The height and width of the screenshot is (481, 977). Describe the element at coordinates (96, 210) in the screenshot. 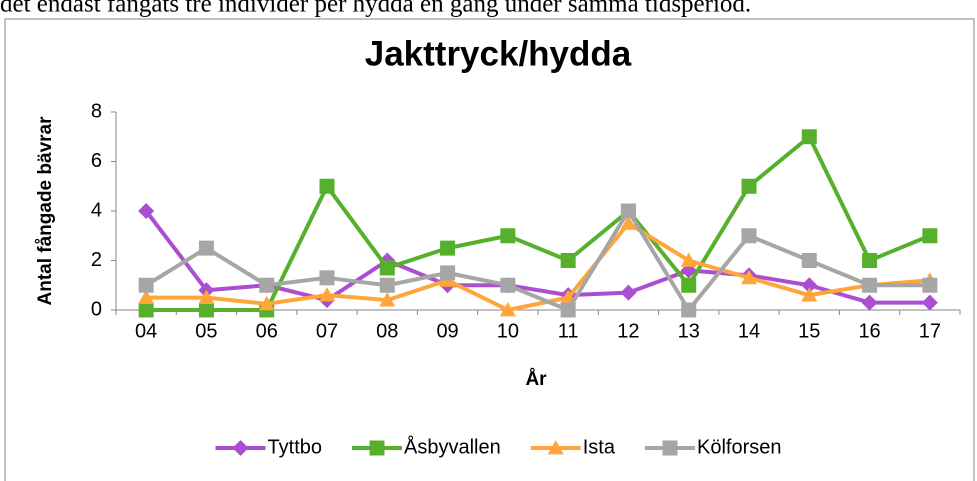

I see `y-tick-label: 4` at that location.